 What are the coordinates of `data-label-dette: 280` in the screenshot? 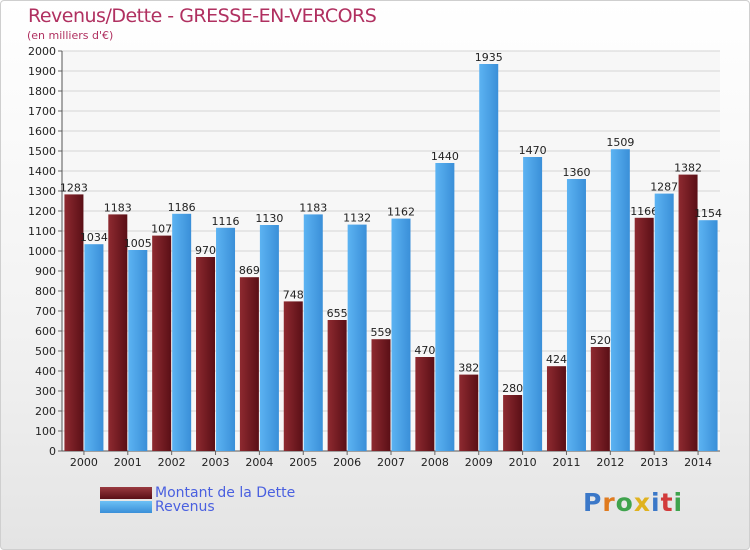 It's located at (512, 388).